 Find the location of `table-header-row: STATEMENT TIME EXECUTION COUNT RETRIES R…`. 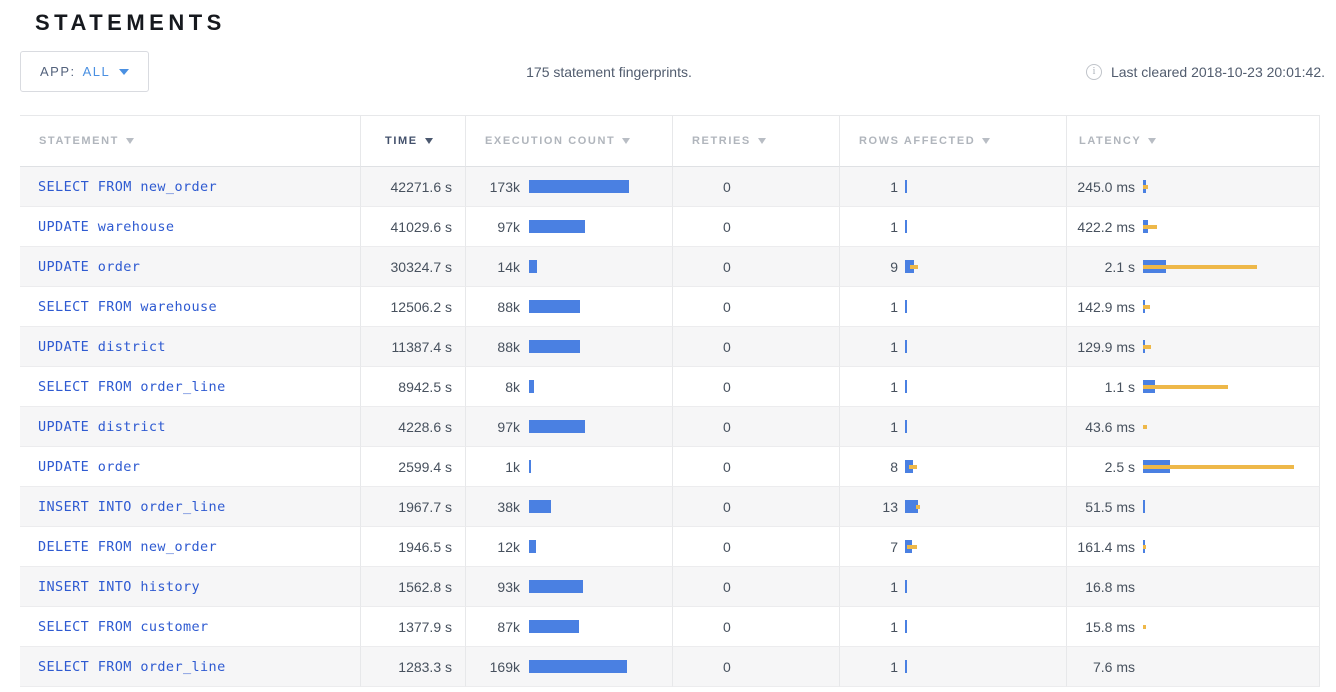

table-header-row: STATEMENT TIME EXECUTION COUNT RETRIES R… is located at coordinates (670, 141).